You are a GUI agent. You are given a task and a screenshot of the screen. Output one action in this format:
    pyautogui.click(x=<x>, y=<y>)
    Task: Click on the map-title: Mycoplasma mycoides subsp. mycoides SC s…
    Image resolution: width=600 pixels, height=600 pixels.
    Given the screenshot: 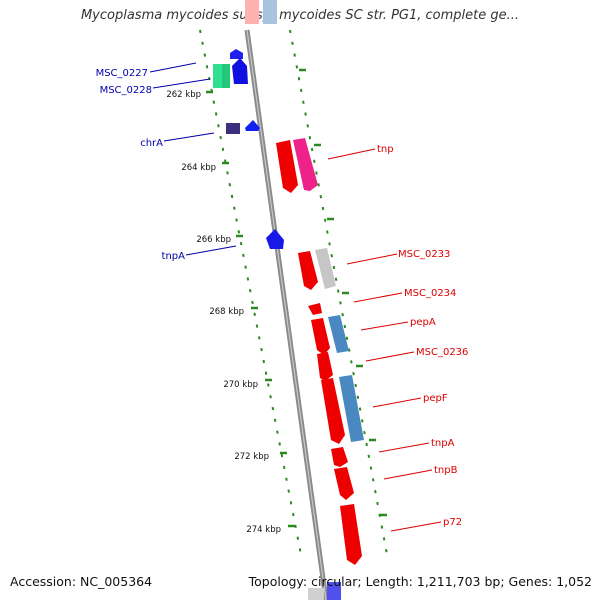 What is the action you would take?
    pyautogui.click(x=300, y=15)
    